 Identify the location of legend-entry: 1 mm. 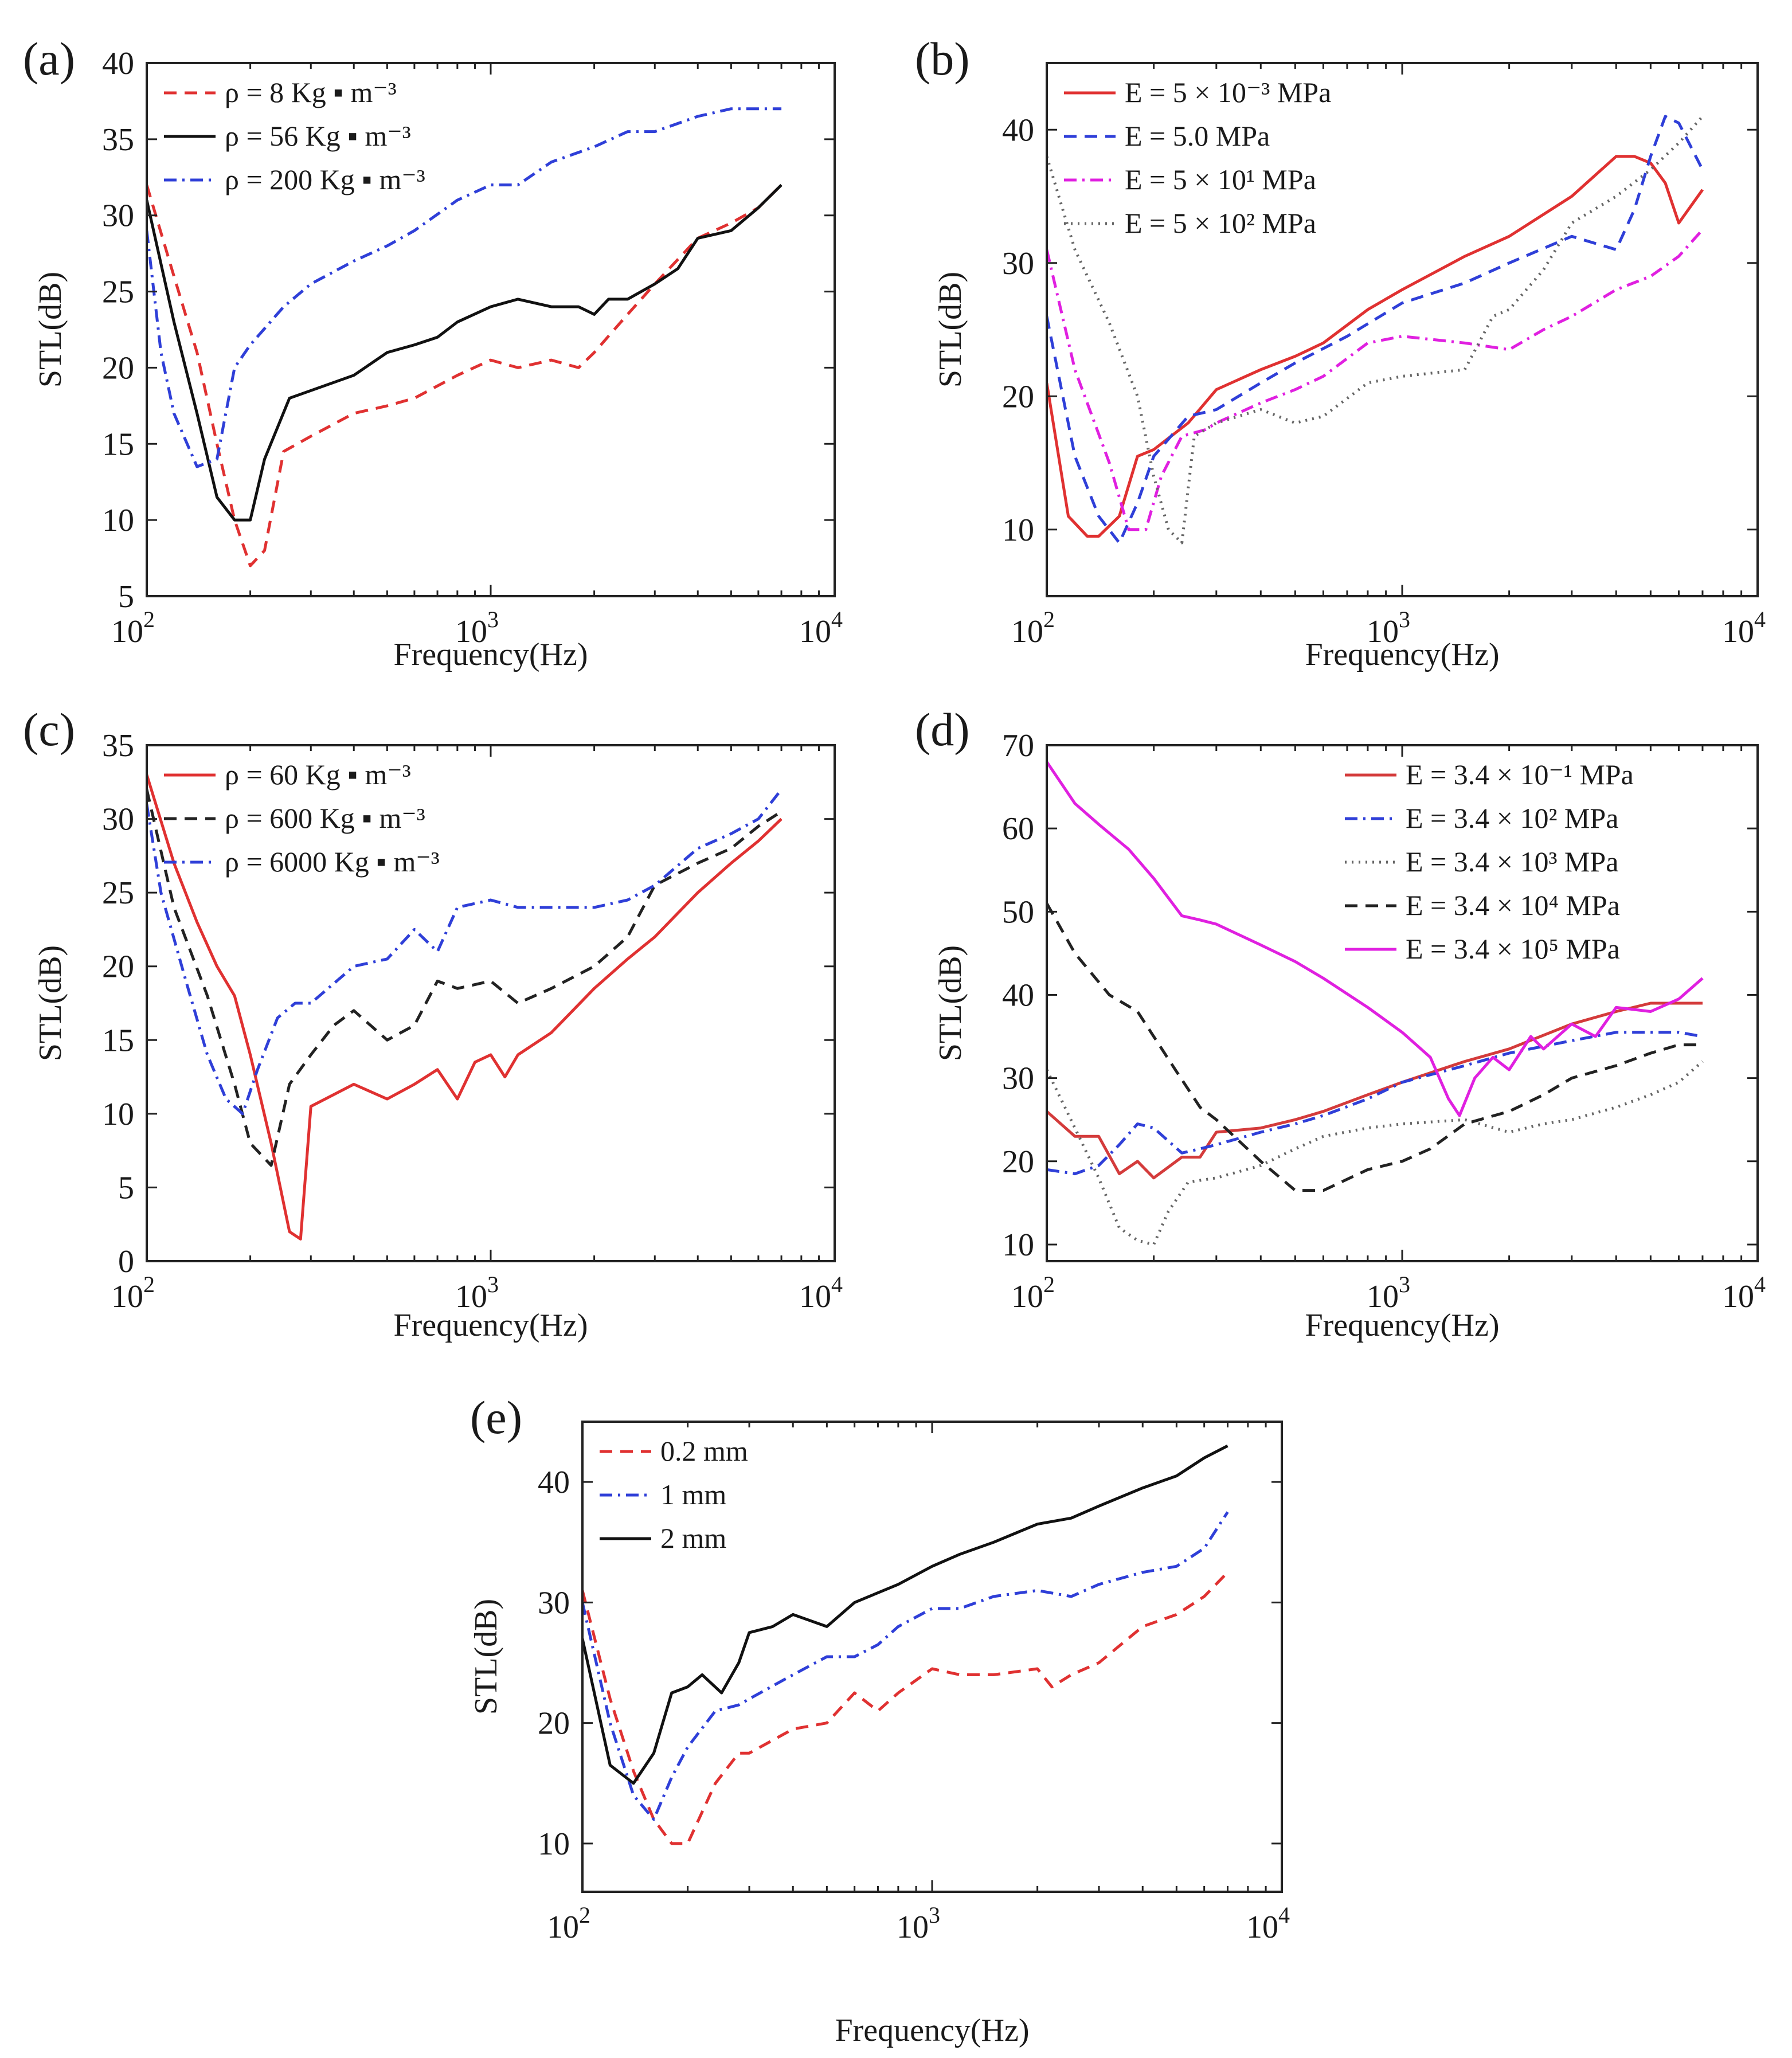
(693, 1494).